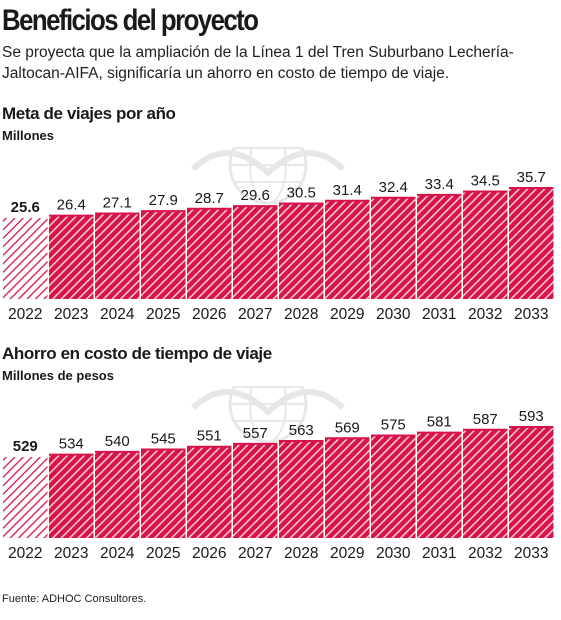 This screenshot has width=561, height=620. What do you see at coordinates (255, 195) in the screenshot?
I see `value-label: 29.6` at bounding box center [255, 195].